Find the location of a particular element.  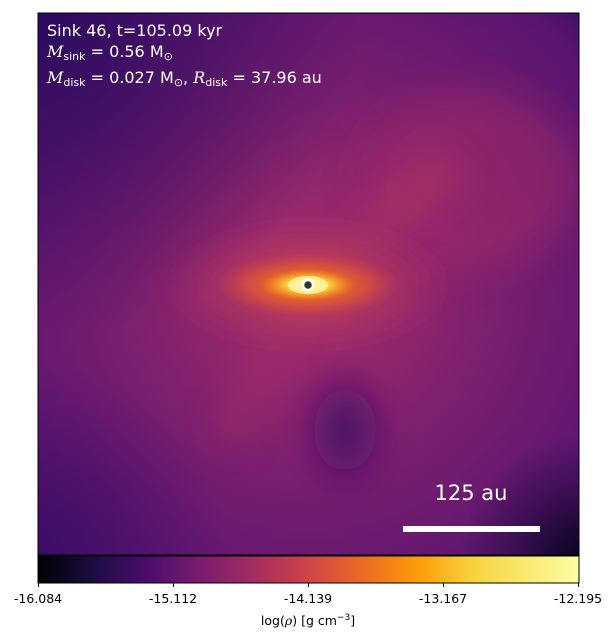

cbar-label-suffix: ] is located at coordinates (353, 621).